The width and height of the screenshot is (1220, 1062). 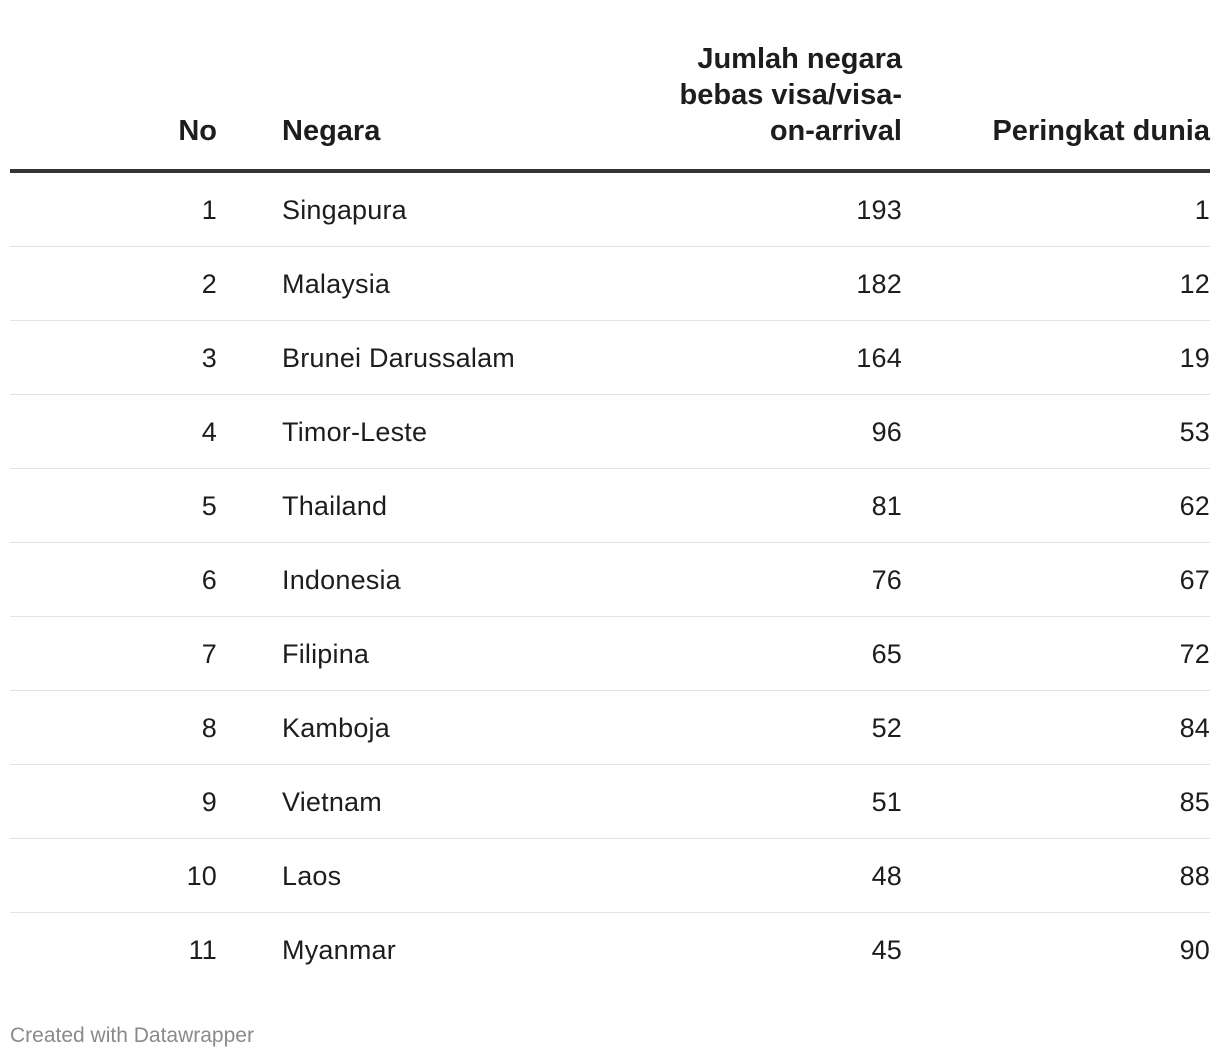 What do you see at coordinates (344, 210) in the screenshot?
I see `cell-negara: Singapura` at bounding box center [344, 210].